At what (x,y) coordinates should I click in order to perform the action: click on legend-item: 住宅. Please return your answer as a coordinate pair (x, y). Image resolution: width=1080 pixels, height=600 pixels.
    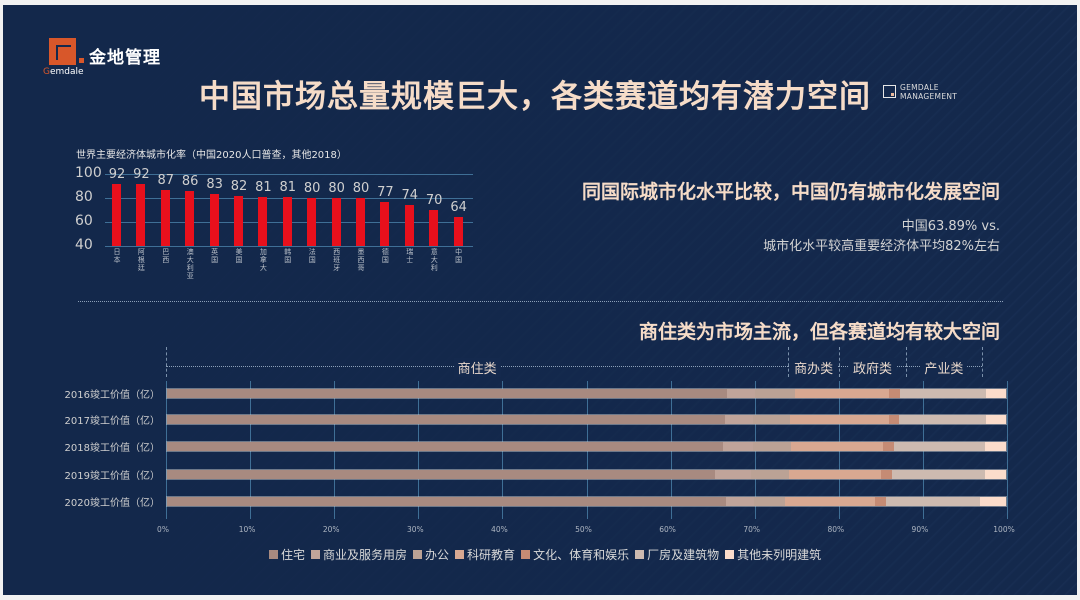
    Looking at the image, I should click on (287, 554).